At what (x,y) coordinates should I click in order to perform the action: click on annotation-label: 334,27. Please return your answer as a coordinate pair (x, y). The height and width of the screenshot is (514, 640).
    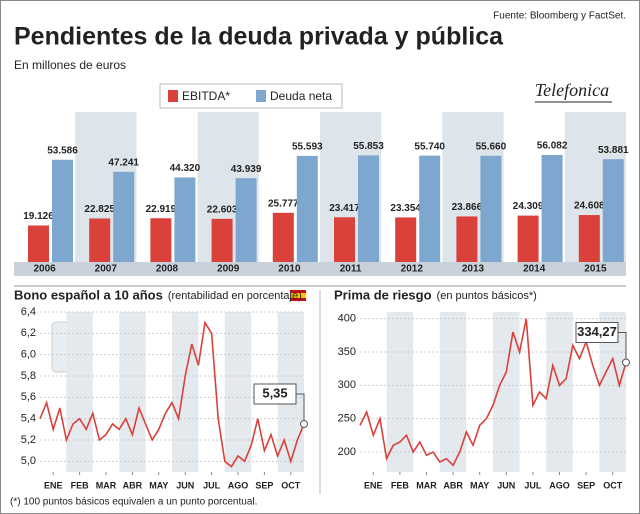
    Looking at the image, I should click on (597, 331).